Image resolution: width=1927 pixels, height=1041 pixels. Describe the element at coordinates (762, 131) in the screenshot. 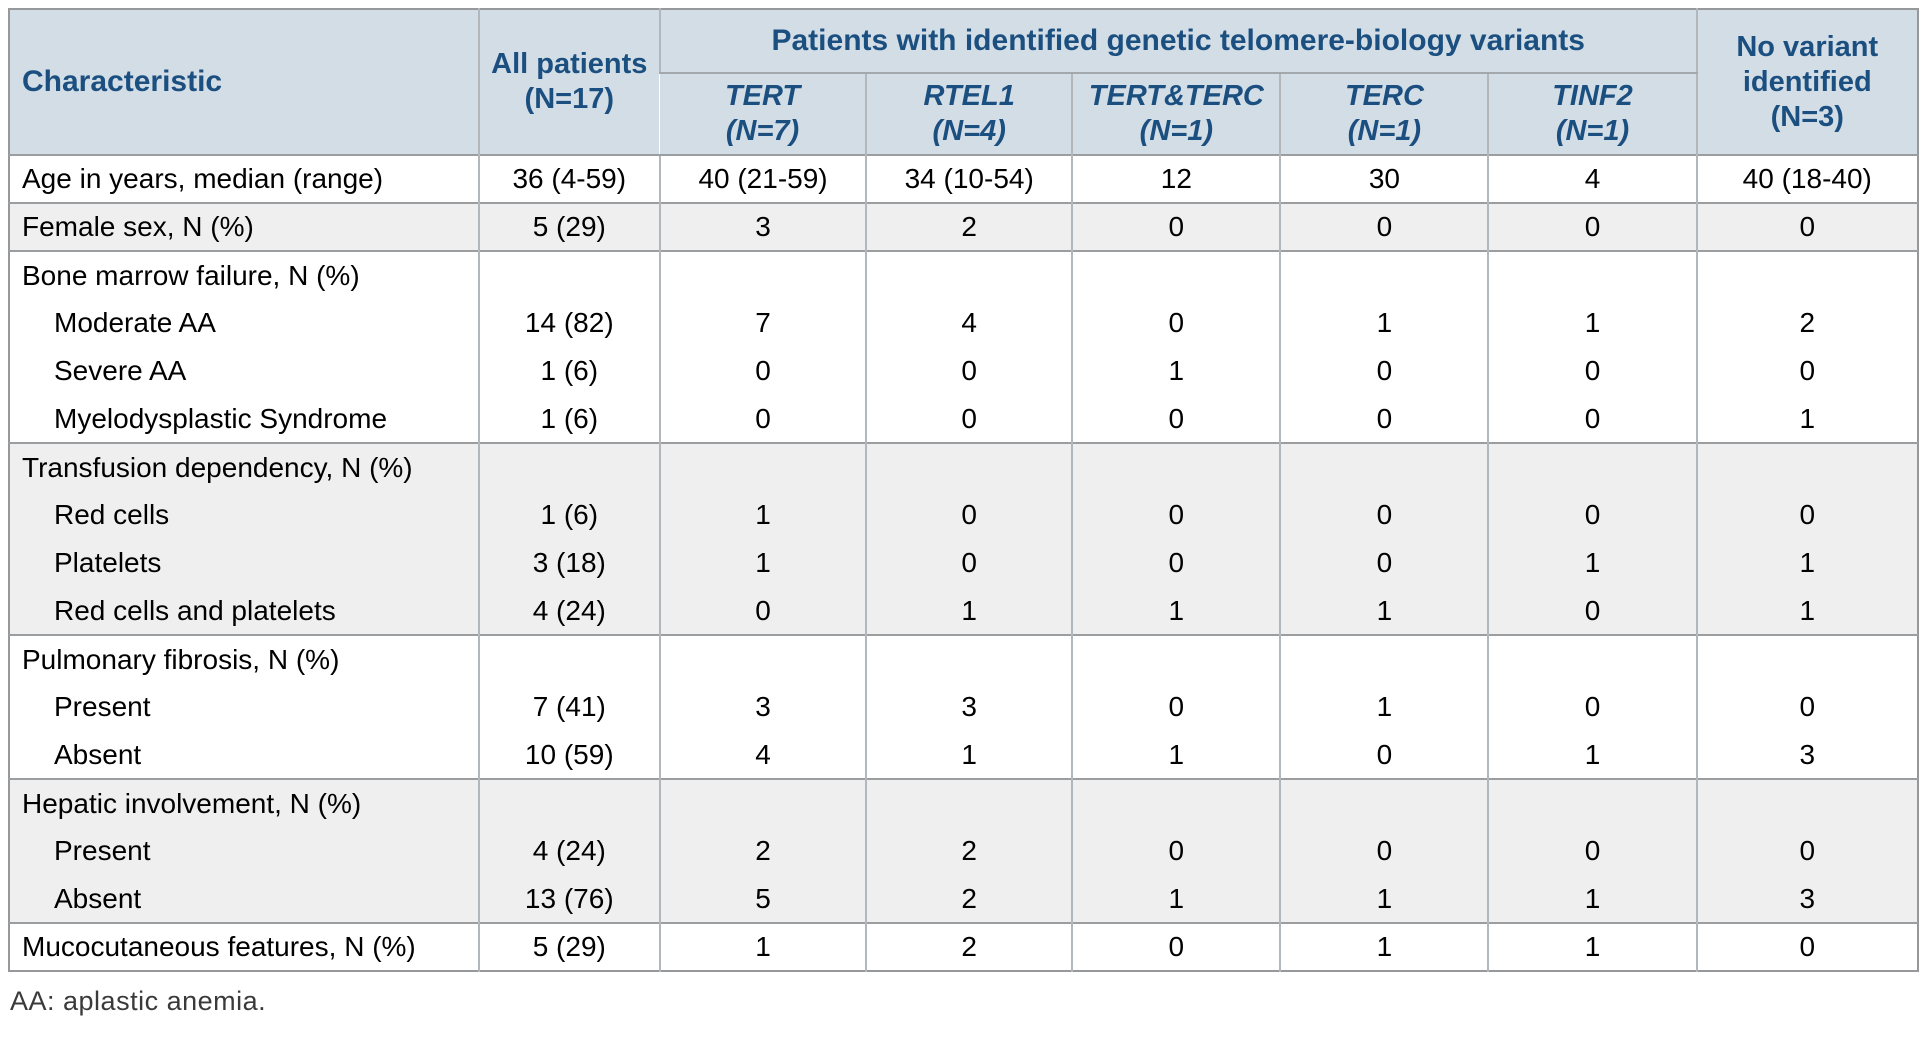

I see `gene-n: (N=7)` at that location.